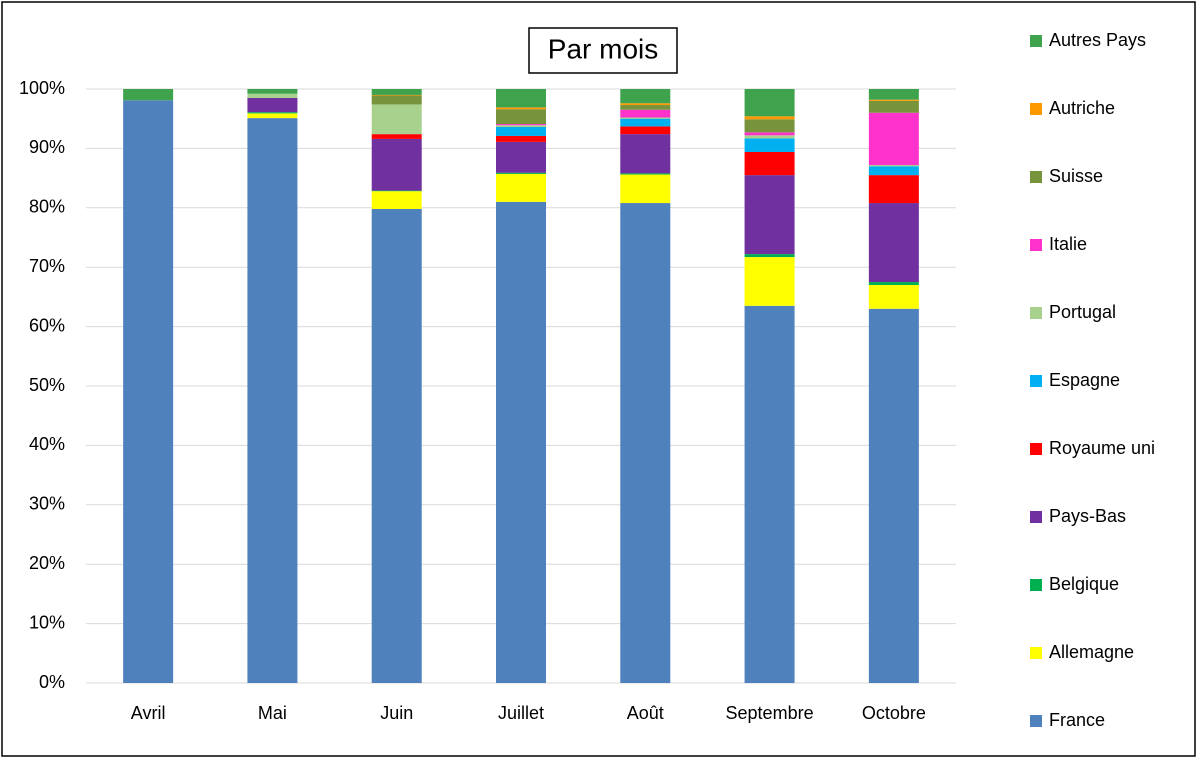 Image resolution: width=1197 pixels, height=758 pixels. Describe the element at coordinates (1087, 516) in the screenshot. I see `legend-label: Pays-Bas` at that location.